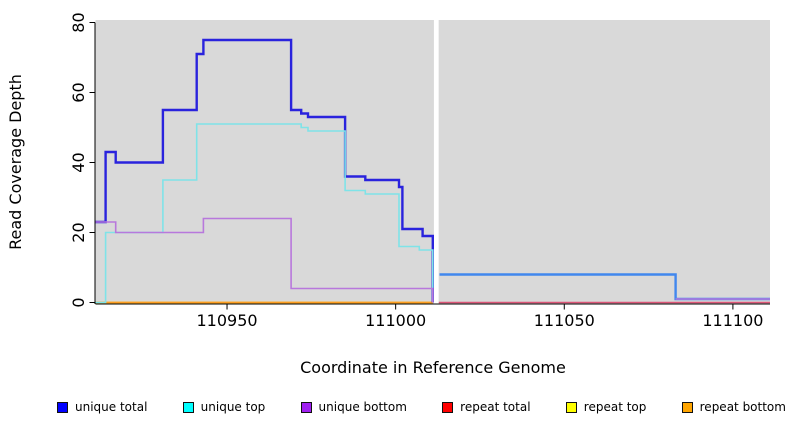  What do you see at coordinates (62, 407) in the screenshot?
I see `legend-swatch-unique-total` at bounding box center [62, 407].